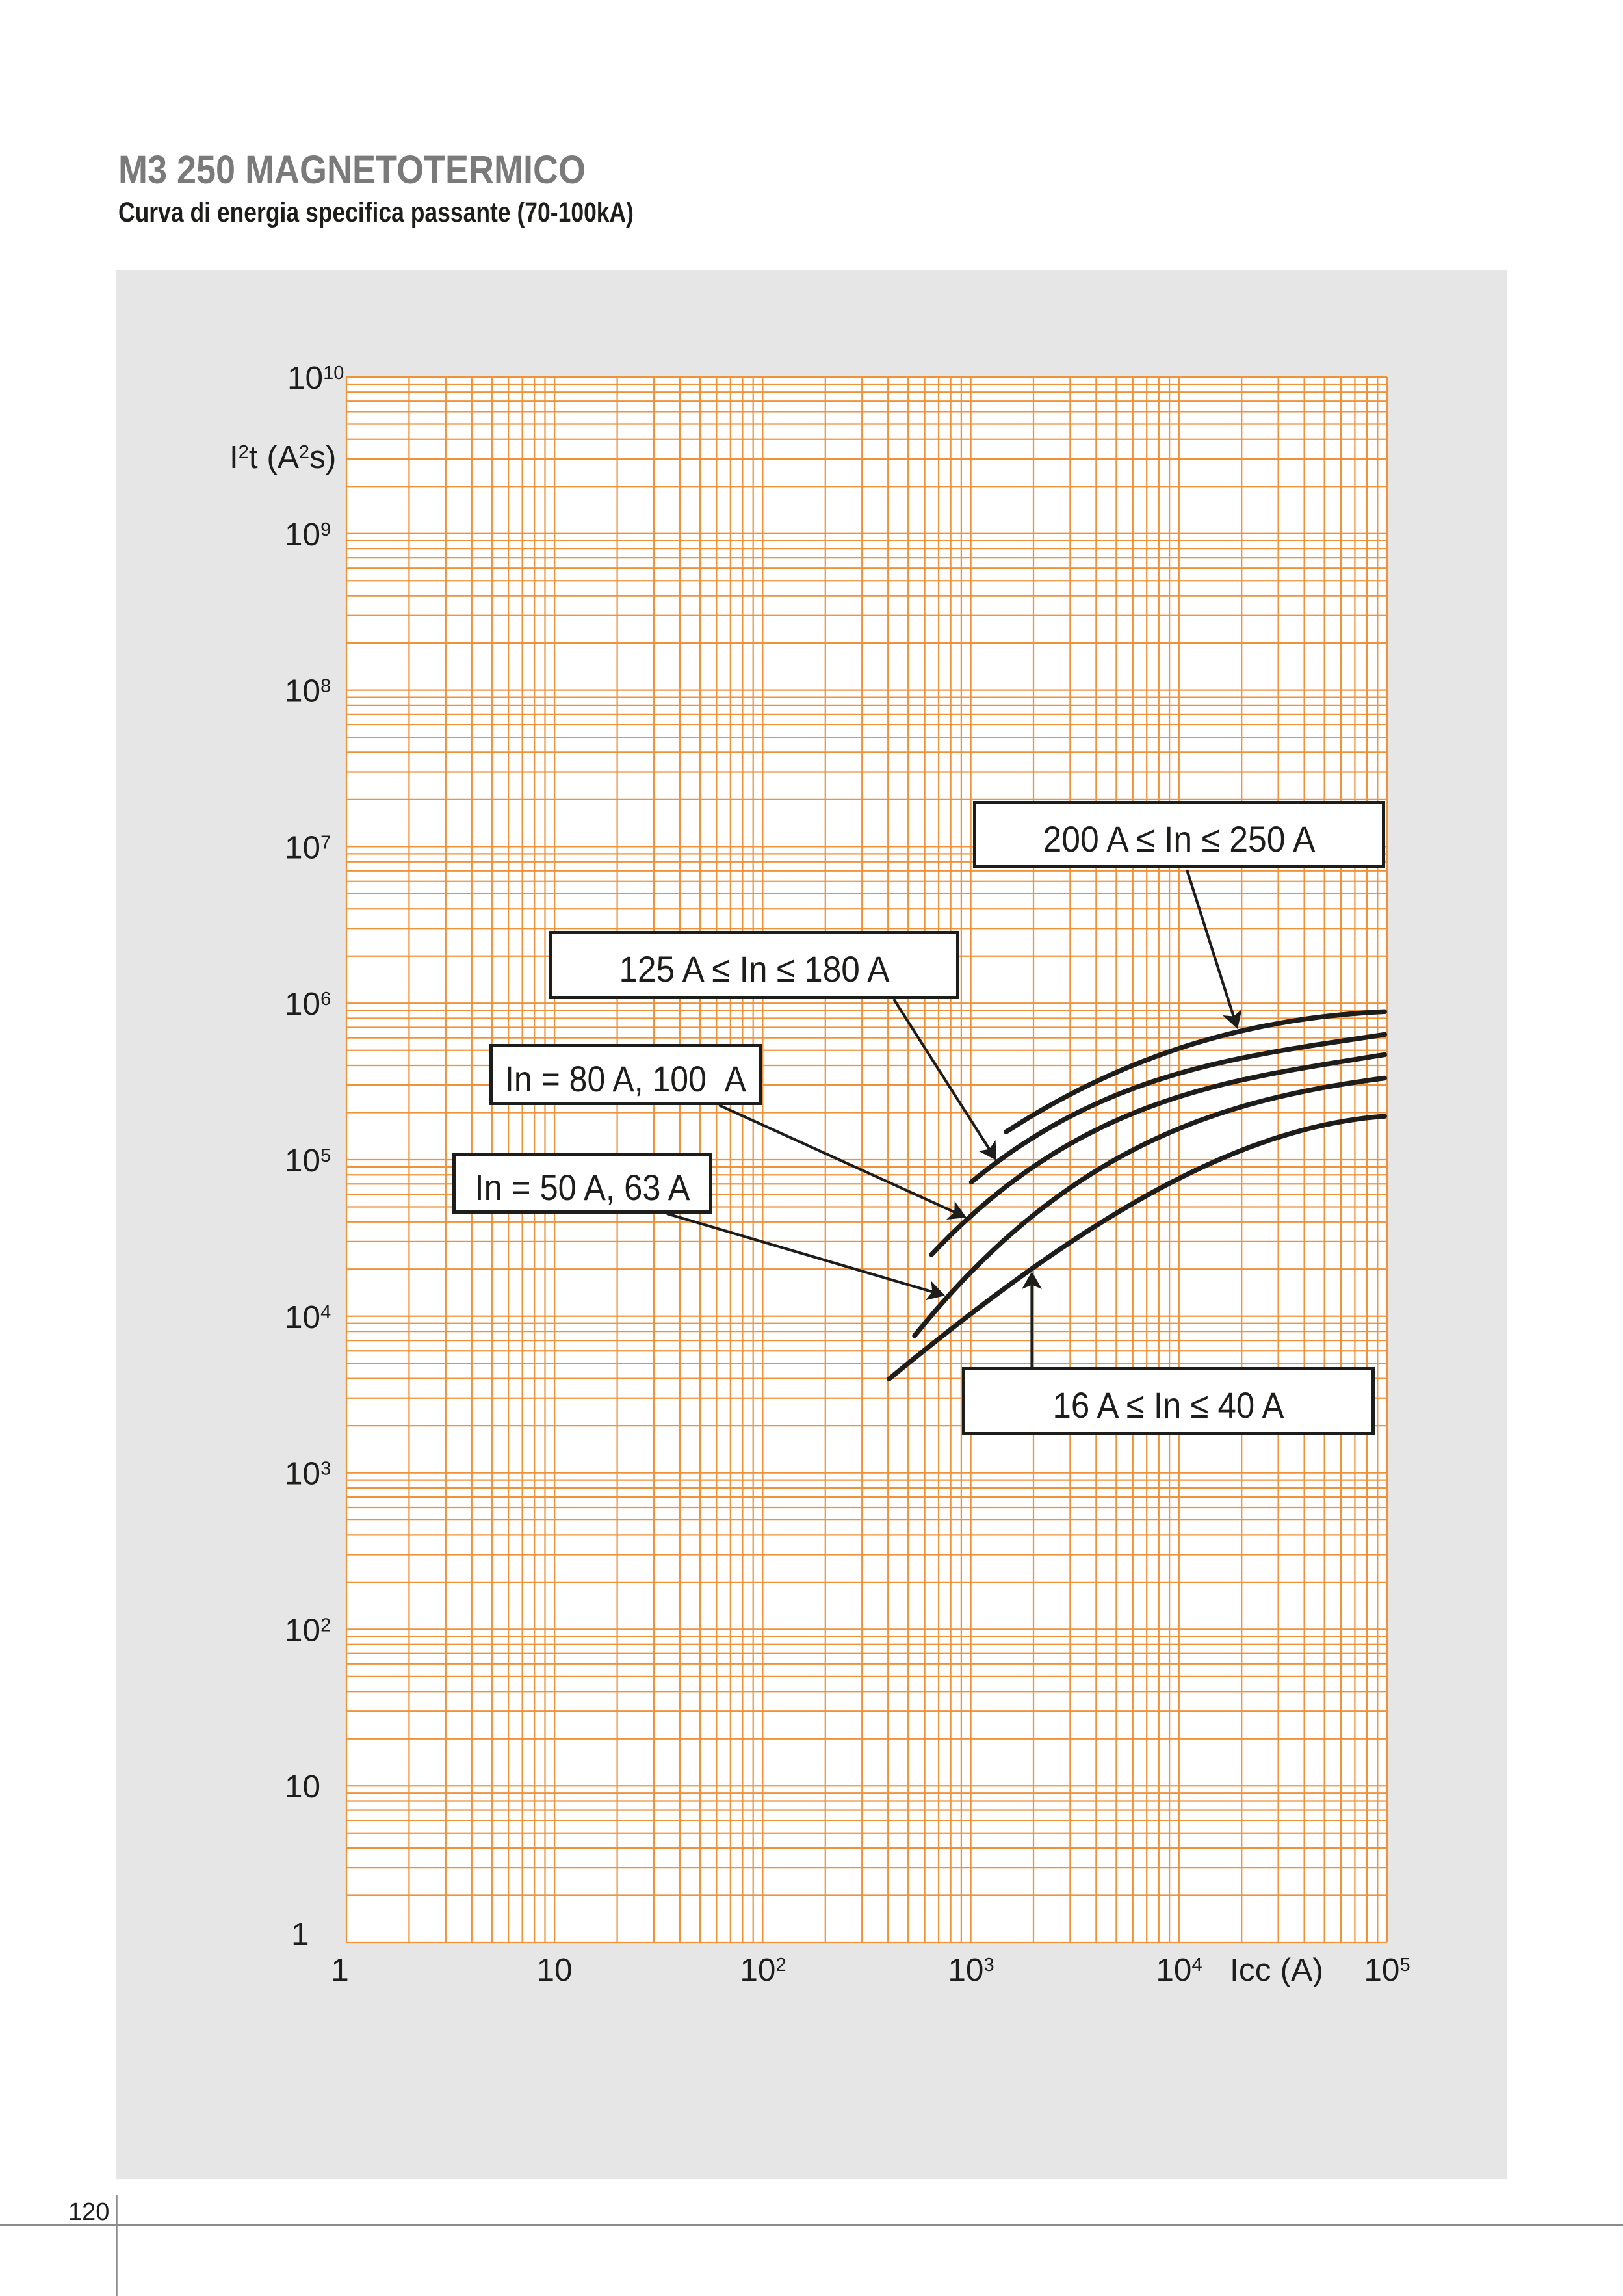 The width and height of the screenshot is (1623, 2296). Describe the element at coordinates (1169, 1405) in the screenshot. I see `svg-text: 16 A ≤ In ≤ 40 A` at that location.